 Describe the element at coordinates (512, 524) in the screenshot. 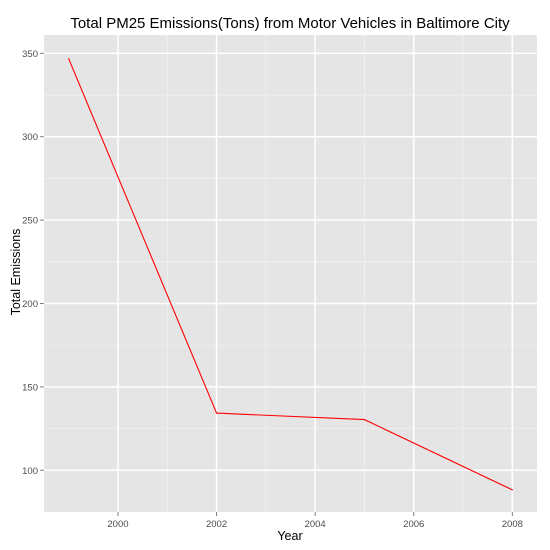

I see `x-tick-label: 2008` at that location.